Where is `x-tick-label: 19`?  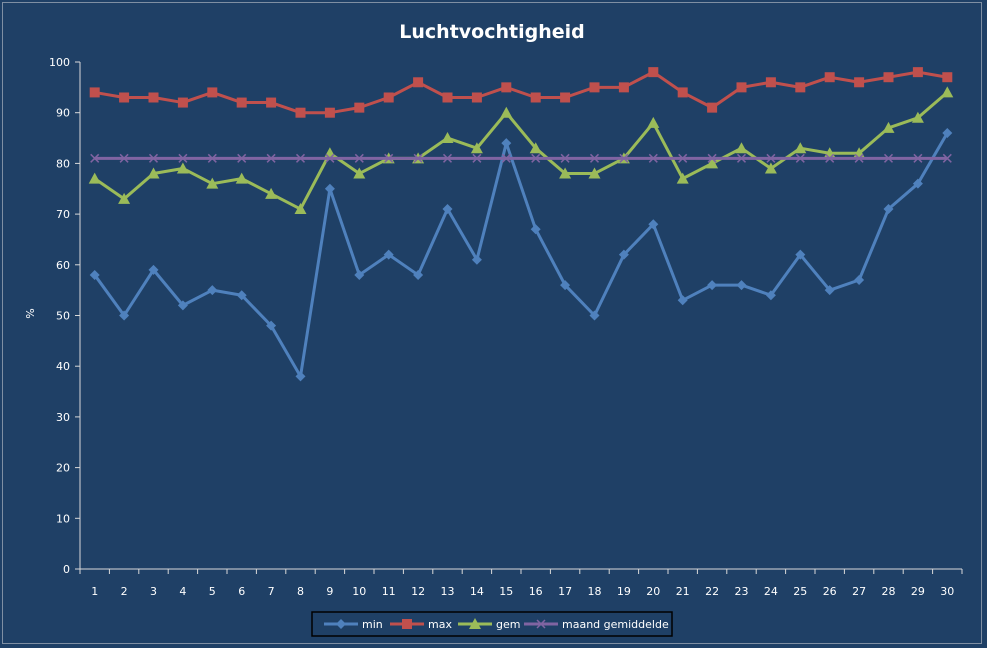
x-tick-label: 19 is located at coordinates (624, 591).